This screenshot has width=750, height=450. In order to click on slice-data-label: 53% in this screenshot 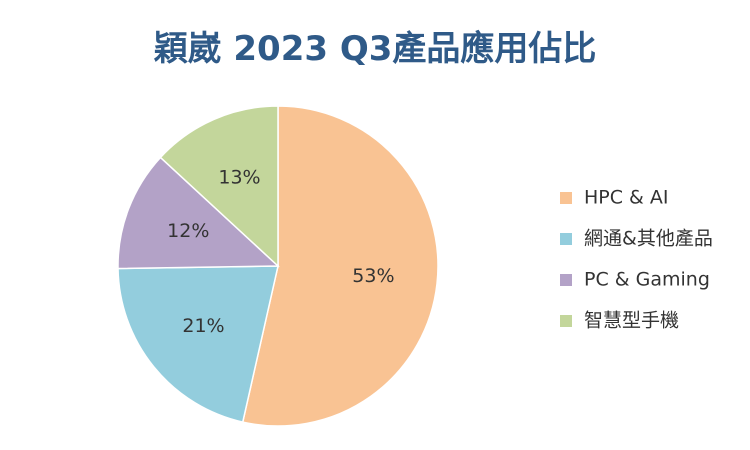, I will do `click(373, 276)`.